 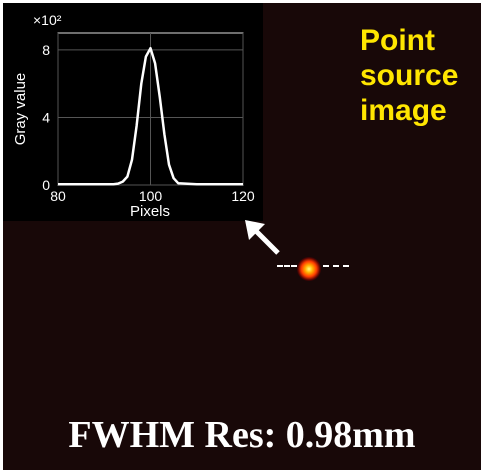 What do you see at coordinates (403, 110) in the screenshot?
I see `label-line-3: image` at bounding box center [403, 110].